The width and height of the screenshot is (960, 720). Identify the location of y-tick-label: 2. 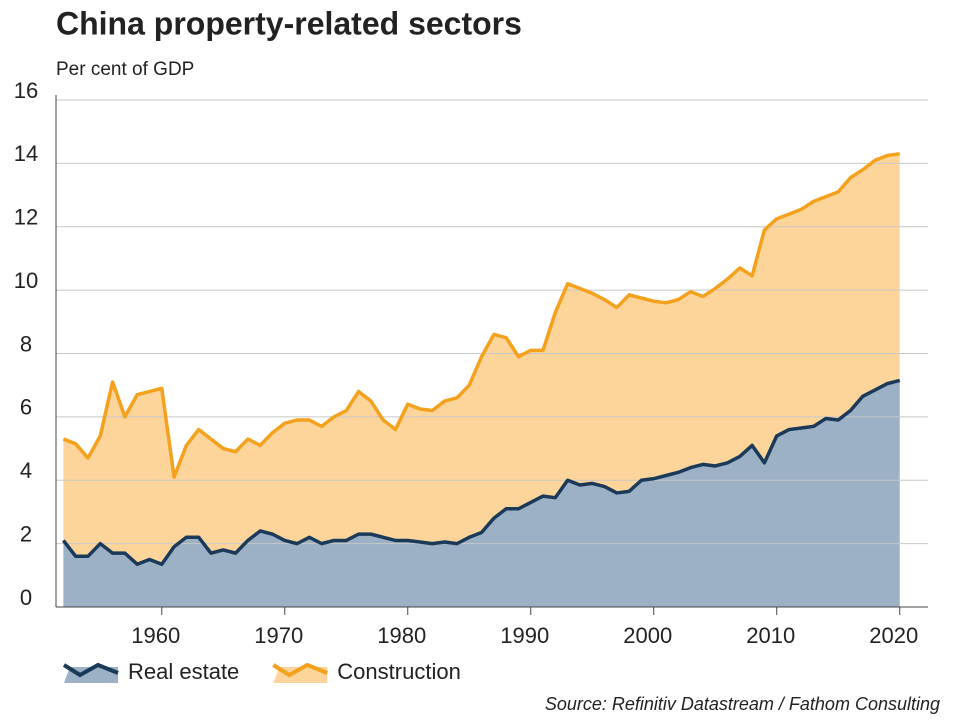
(26, 533).